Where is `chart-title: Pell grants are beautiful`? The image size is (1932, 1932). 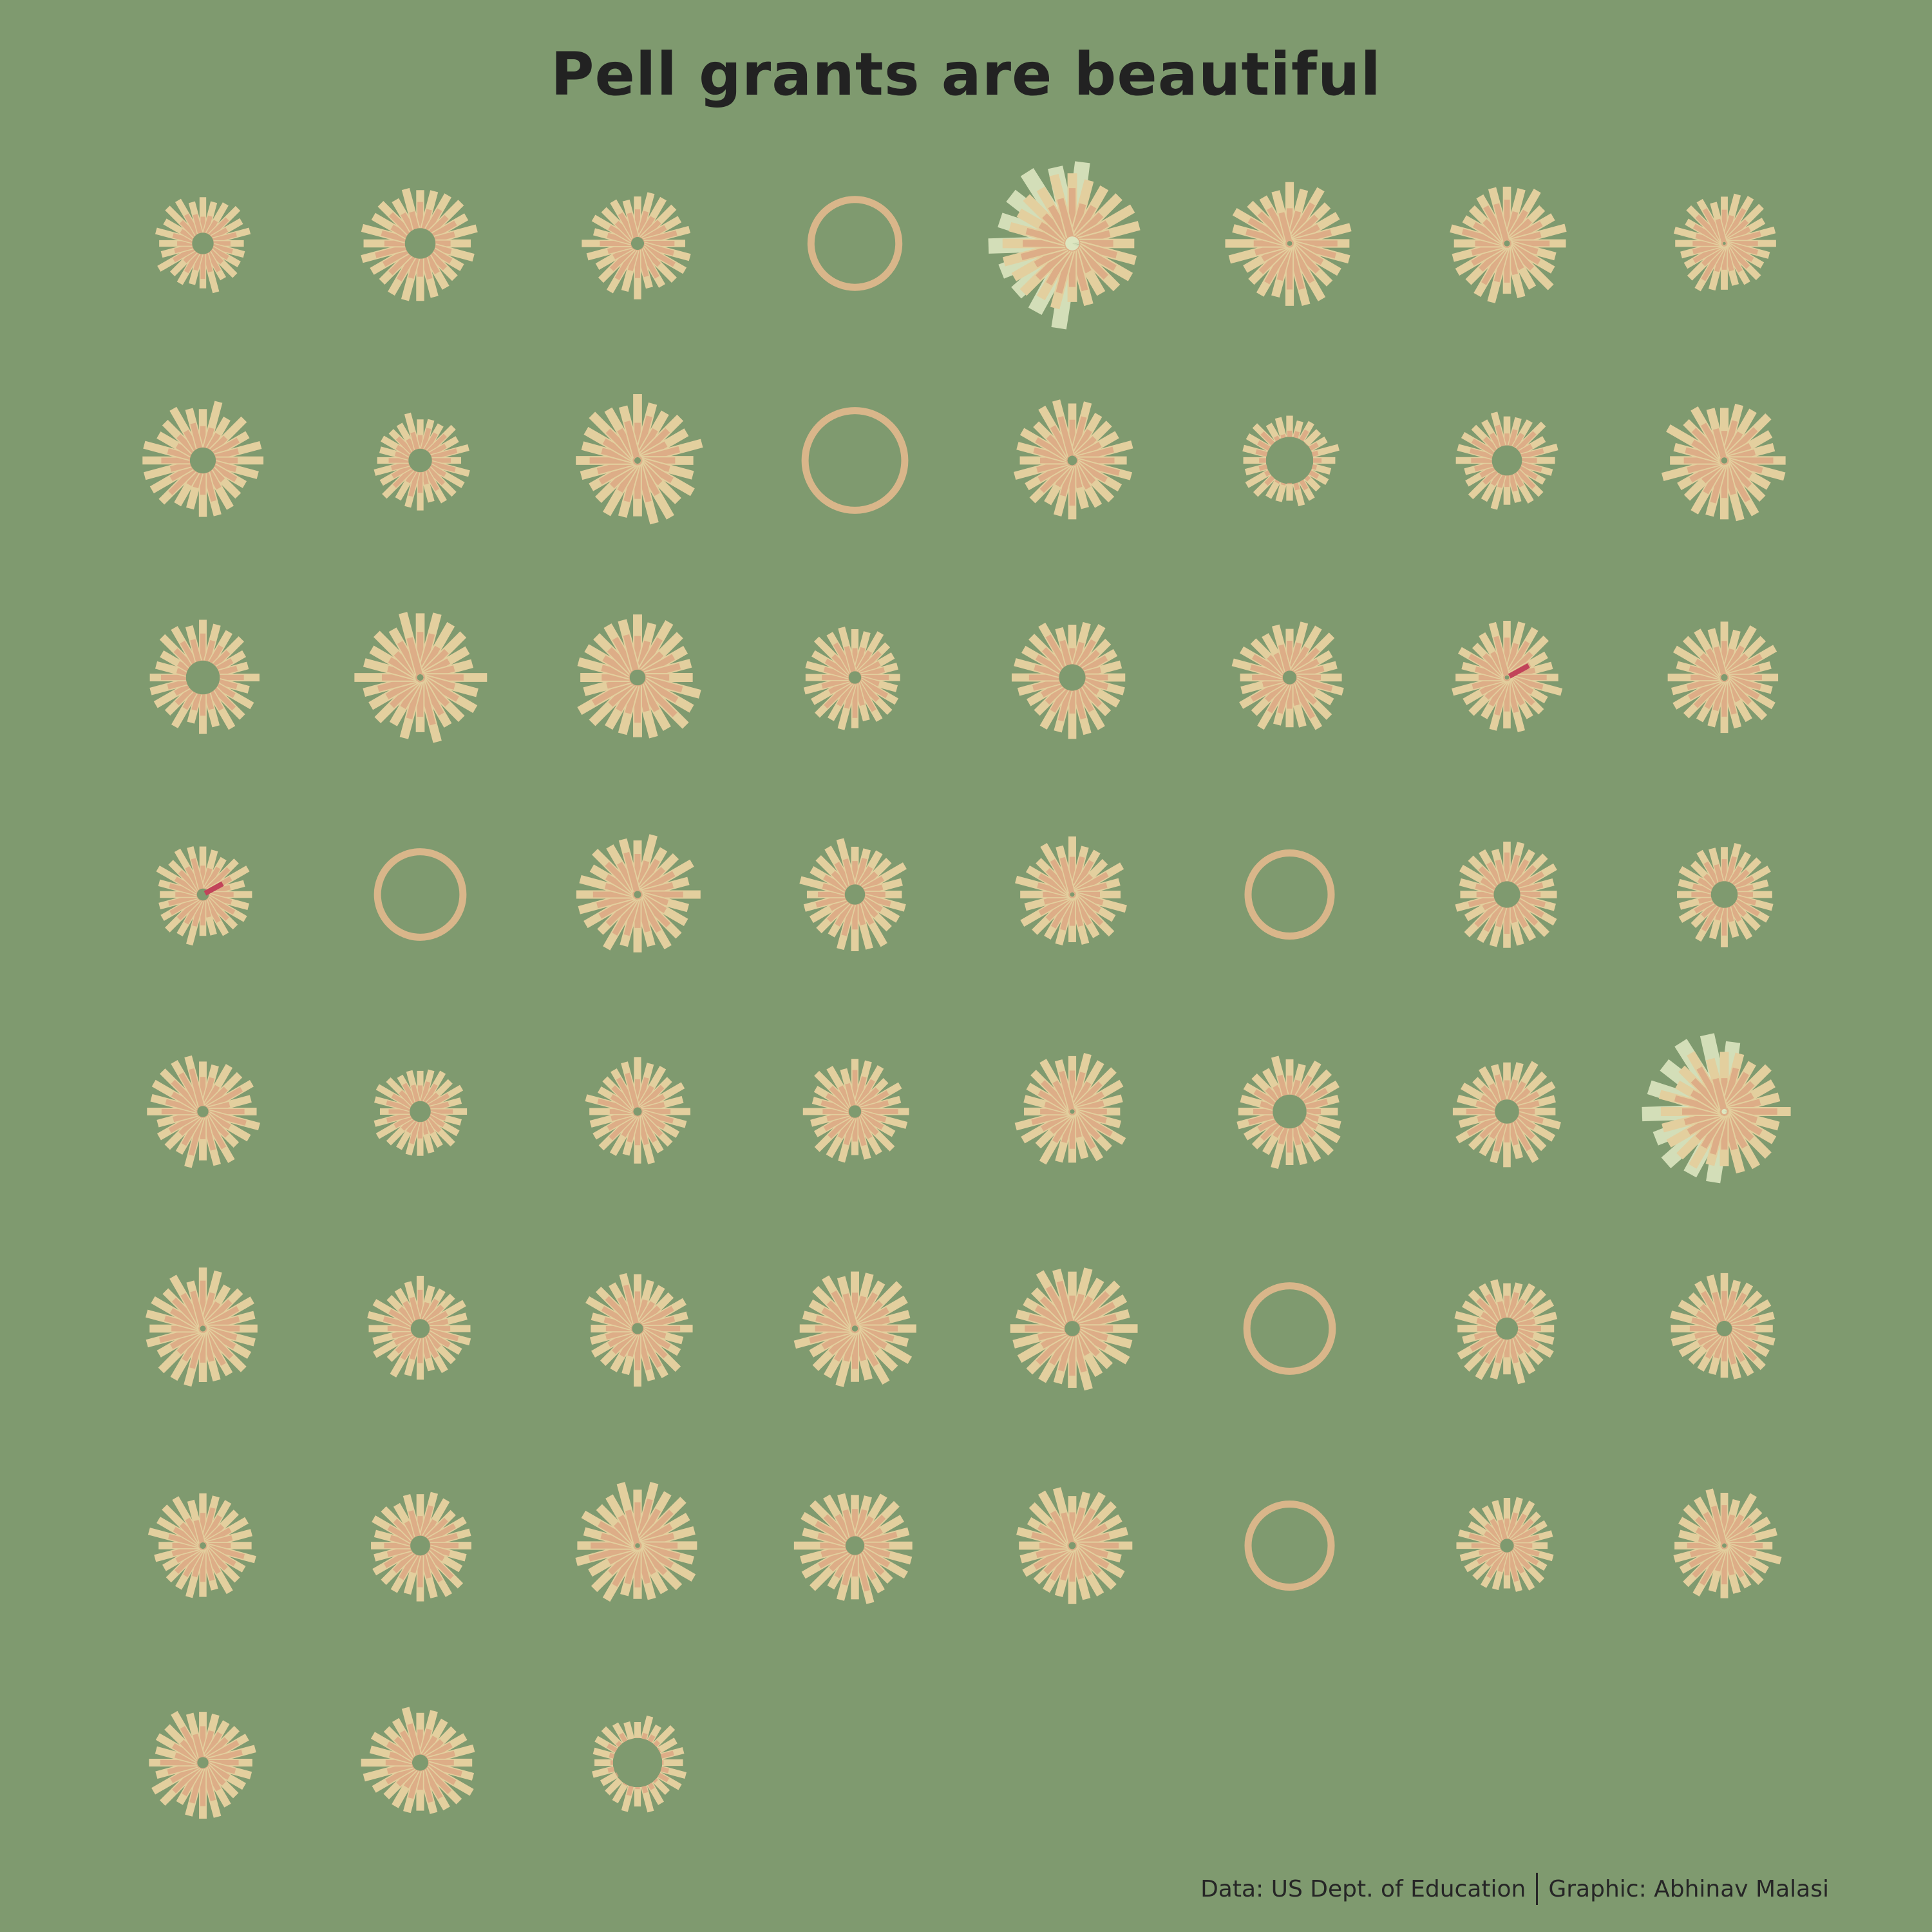
chart-title: Pell grants are beautiful is located at coordinates (966, 74).